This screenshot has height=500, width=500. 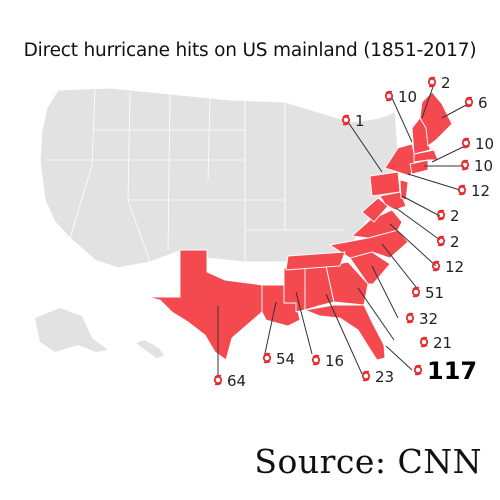 What do you see at coordinates (360, 121) in the screenshot?
I see `label-value-pennsylvania: 1` at bounding box center [360, 121].